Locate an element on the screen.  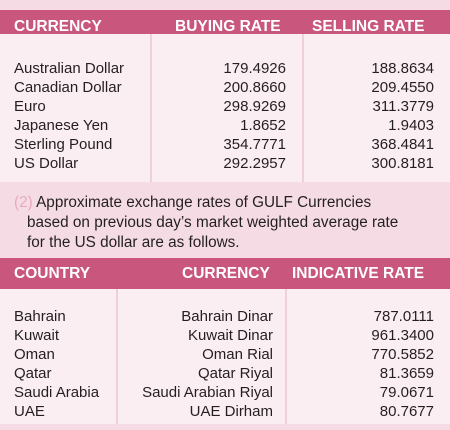
gulf-currency-name: Bahrain Dinar is located at coordinates (227, 316).